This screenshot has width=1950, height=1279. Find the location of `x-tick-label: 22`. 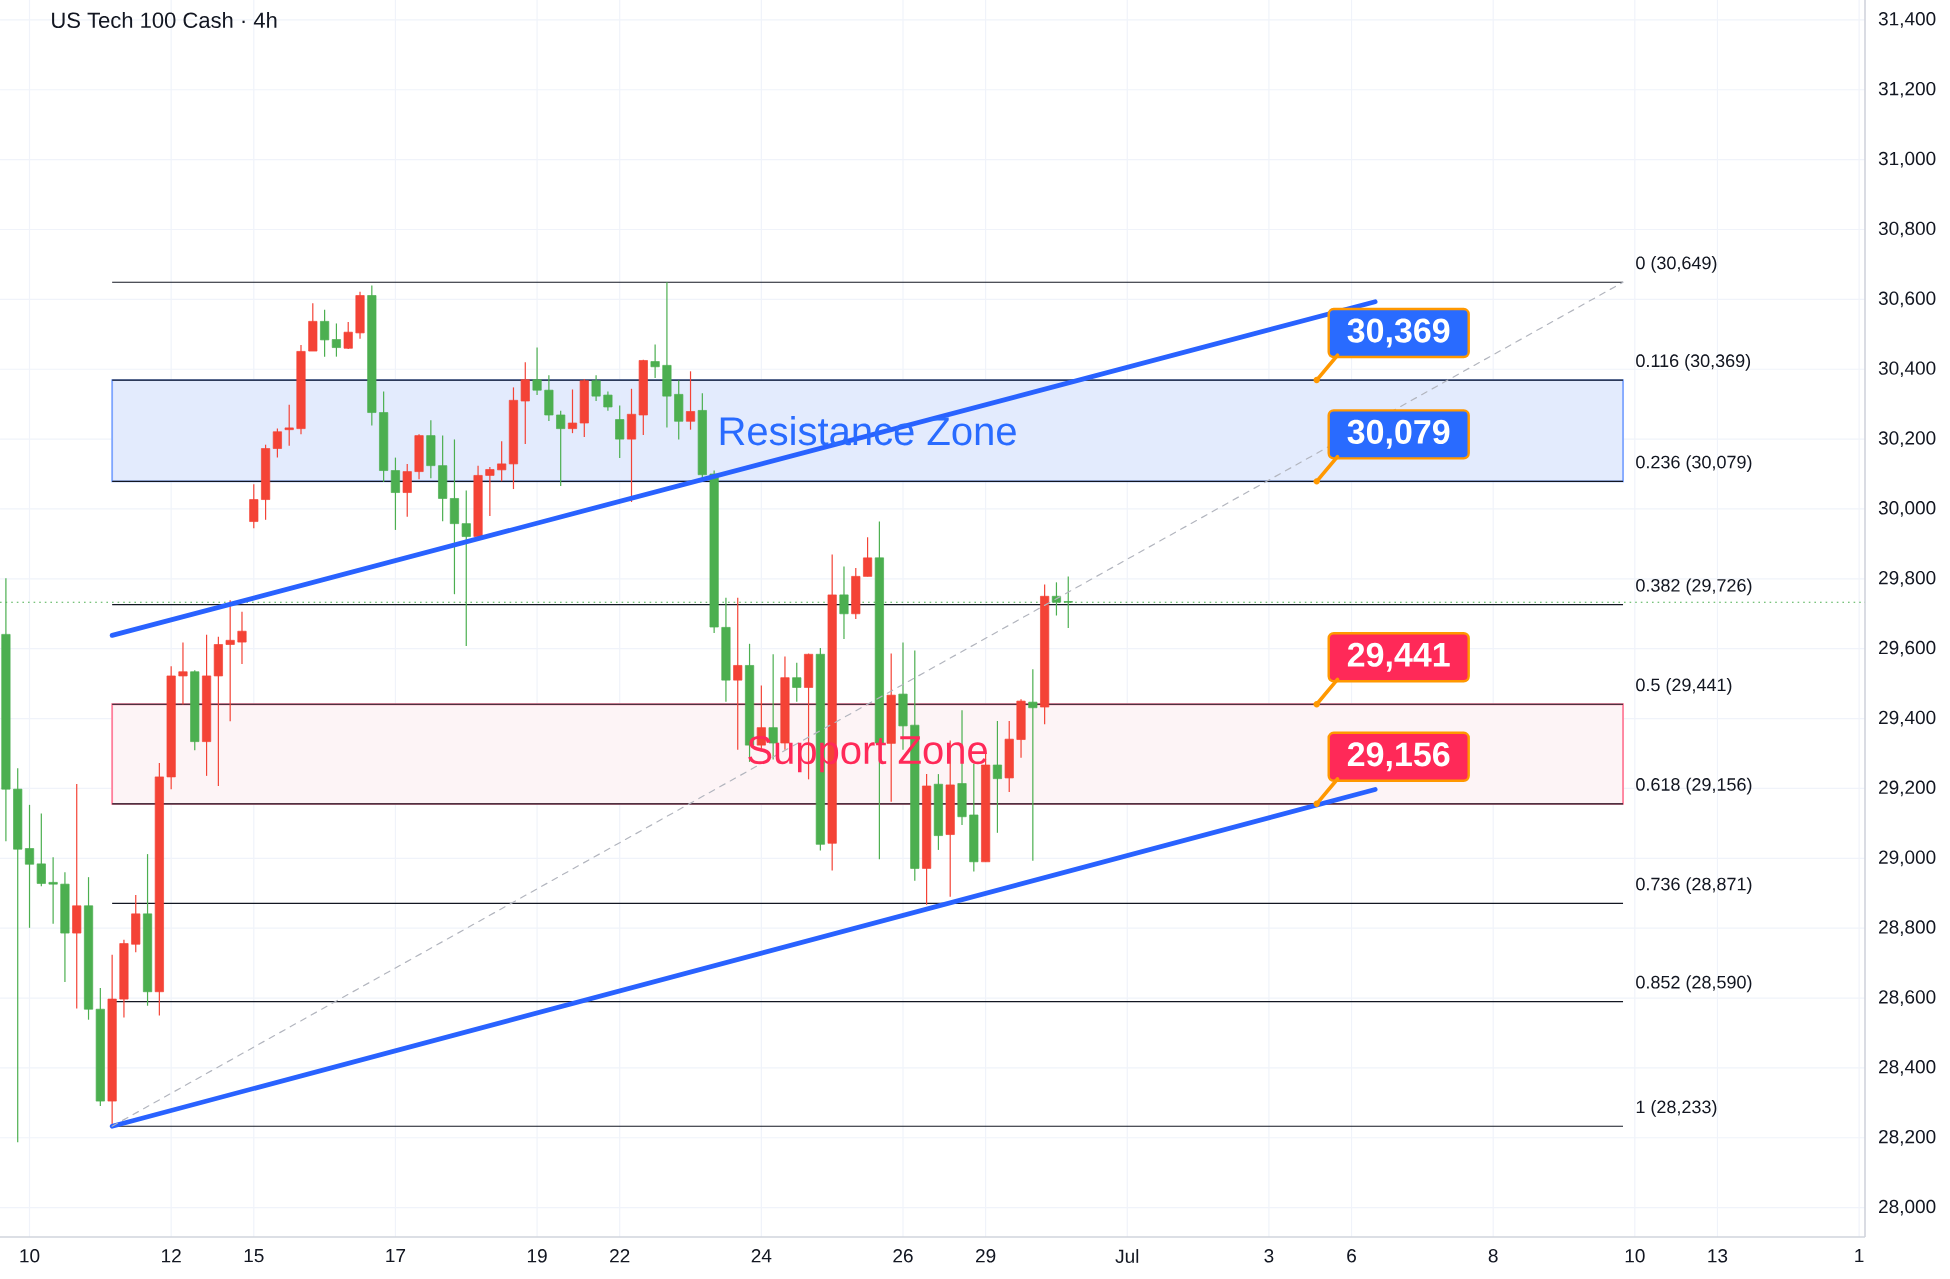

x-tick-label: 22 is located at coordinates (620, 1256).